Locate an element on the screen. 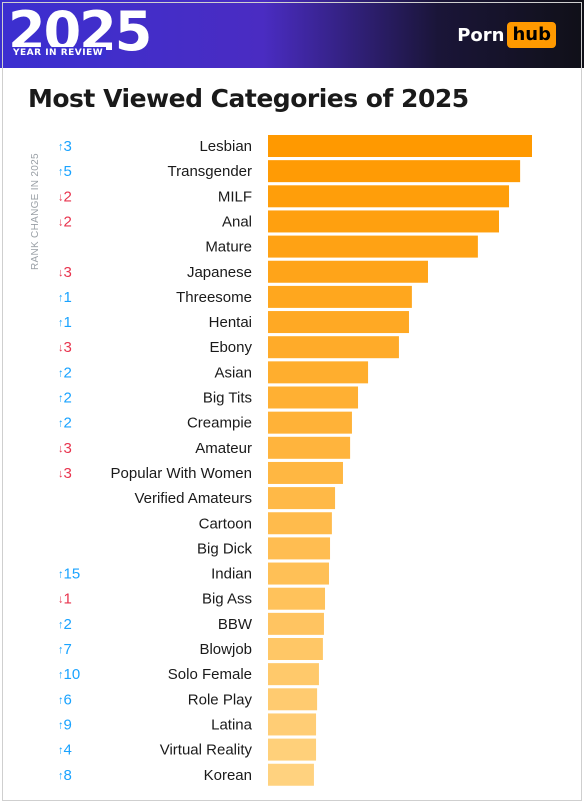 The image size is (584, 803). category-label: Mature is located at coordinates (228, 247).